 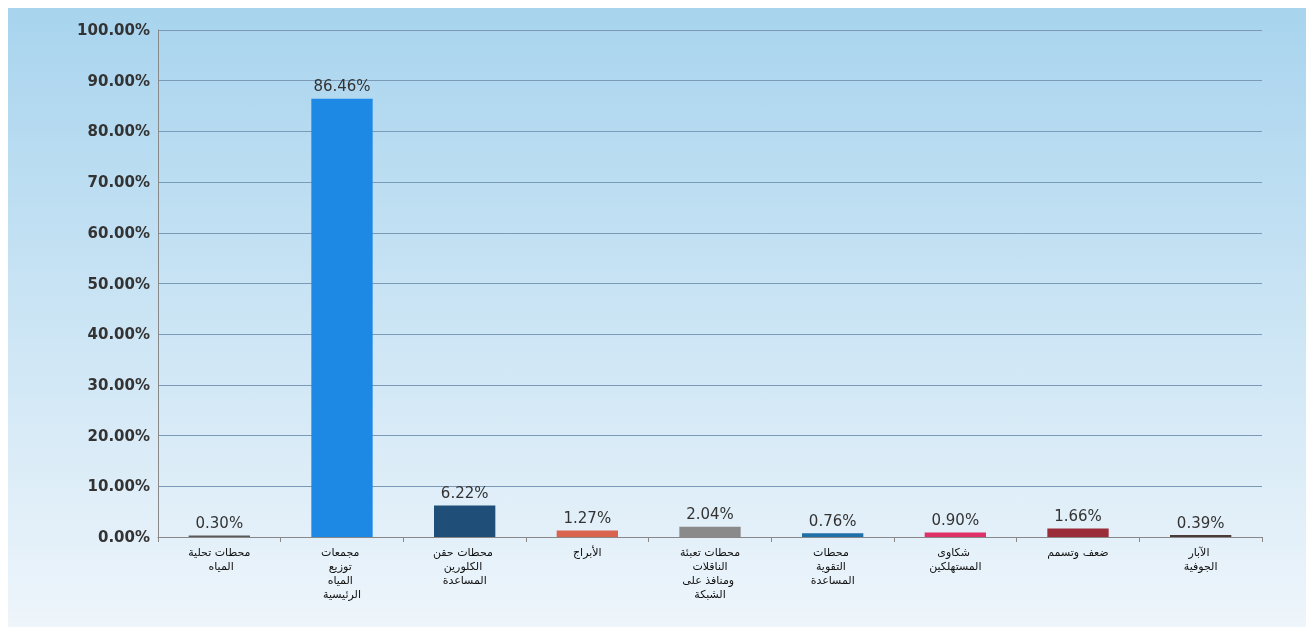 I want to click on x-tick-label: مجمعات توزيع المياه الرئيسية, so click(x=342, y=573).